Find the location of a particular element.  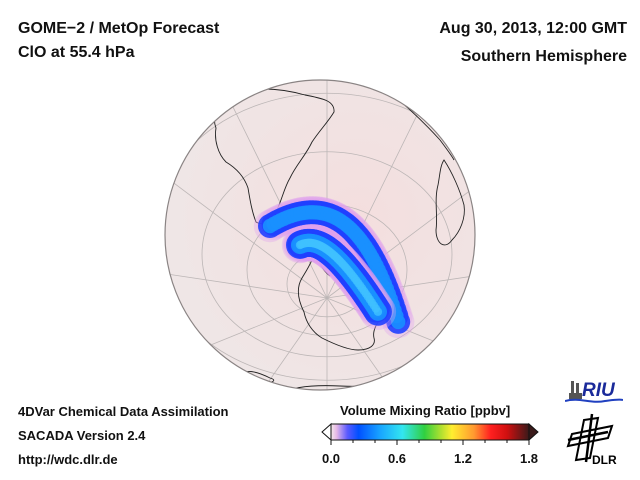

river-icon is located at coordinates (594, 400).